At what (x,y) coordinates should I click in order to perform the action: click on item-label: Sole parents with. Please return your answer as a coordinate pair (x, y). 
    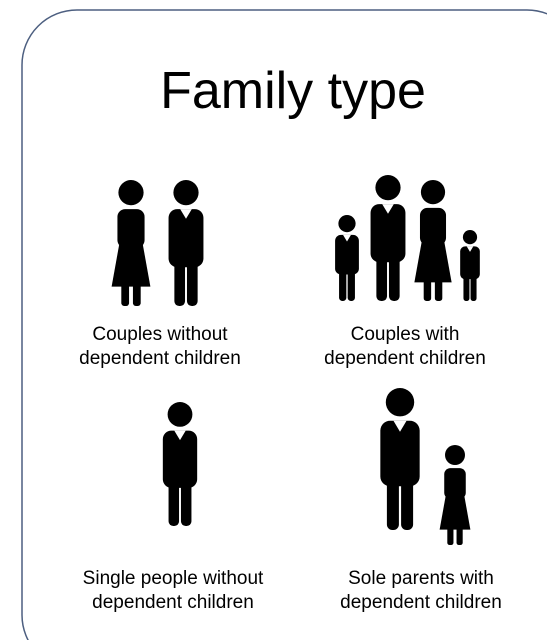
    Looking at the image, I should click on (421, 578).